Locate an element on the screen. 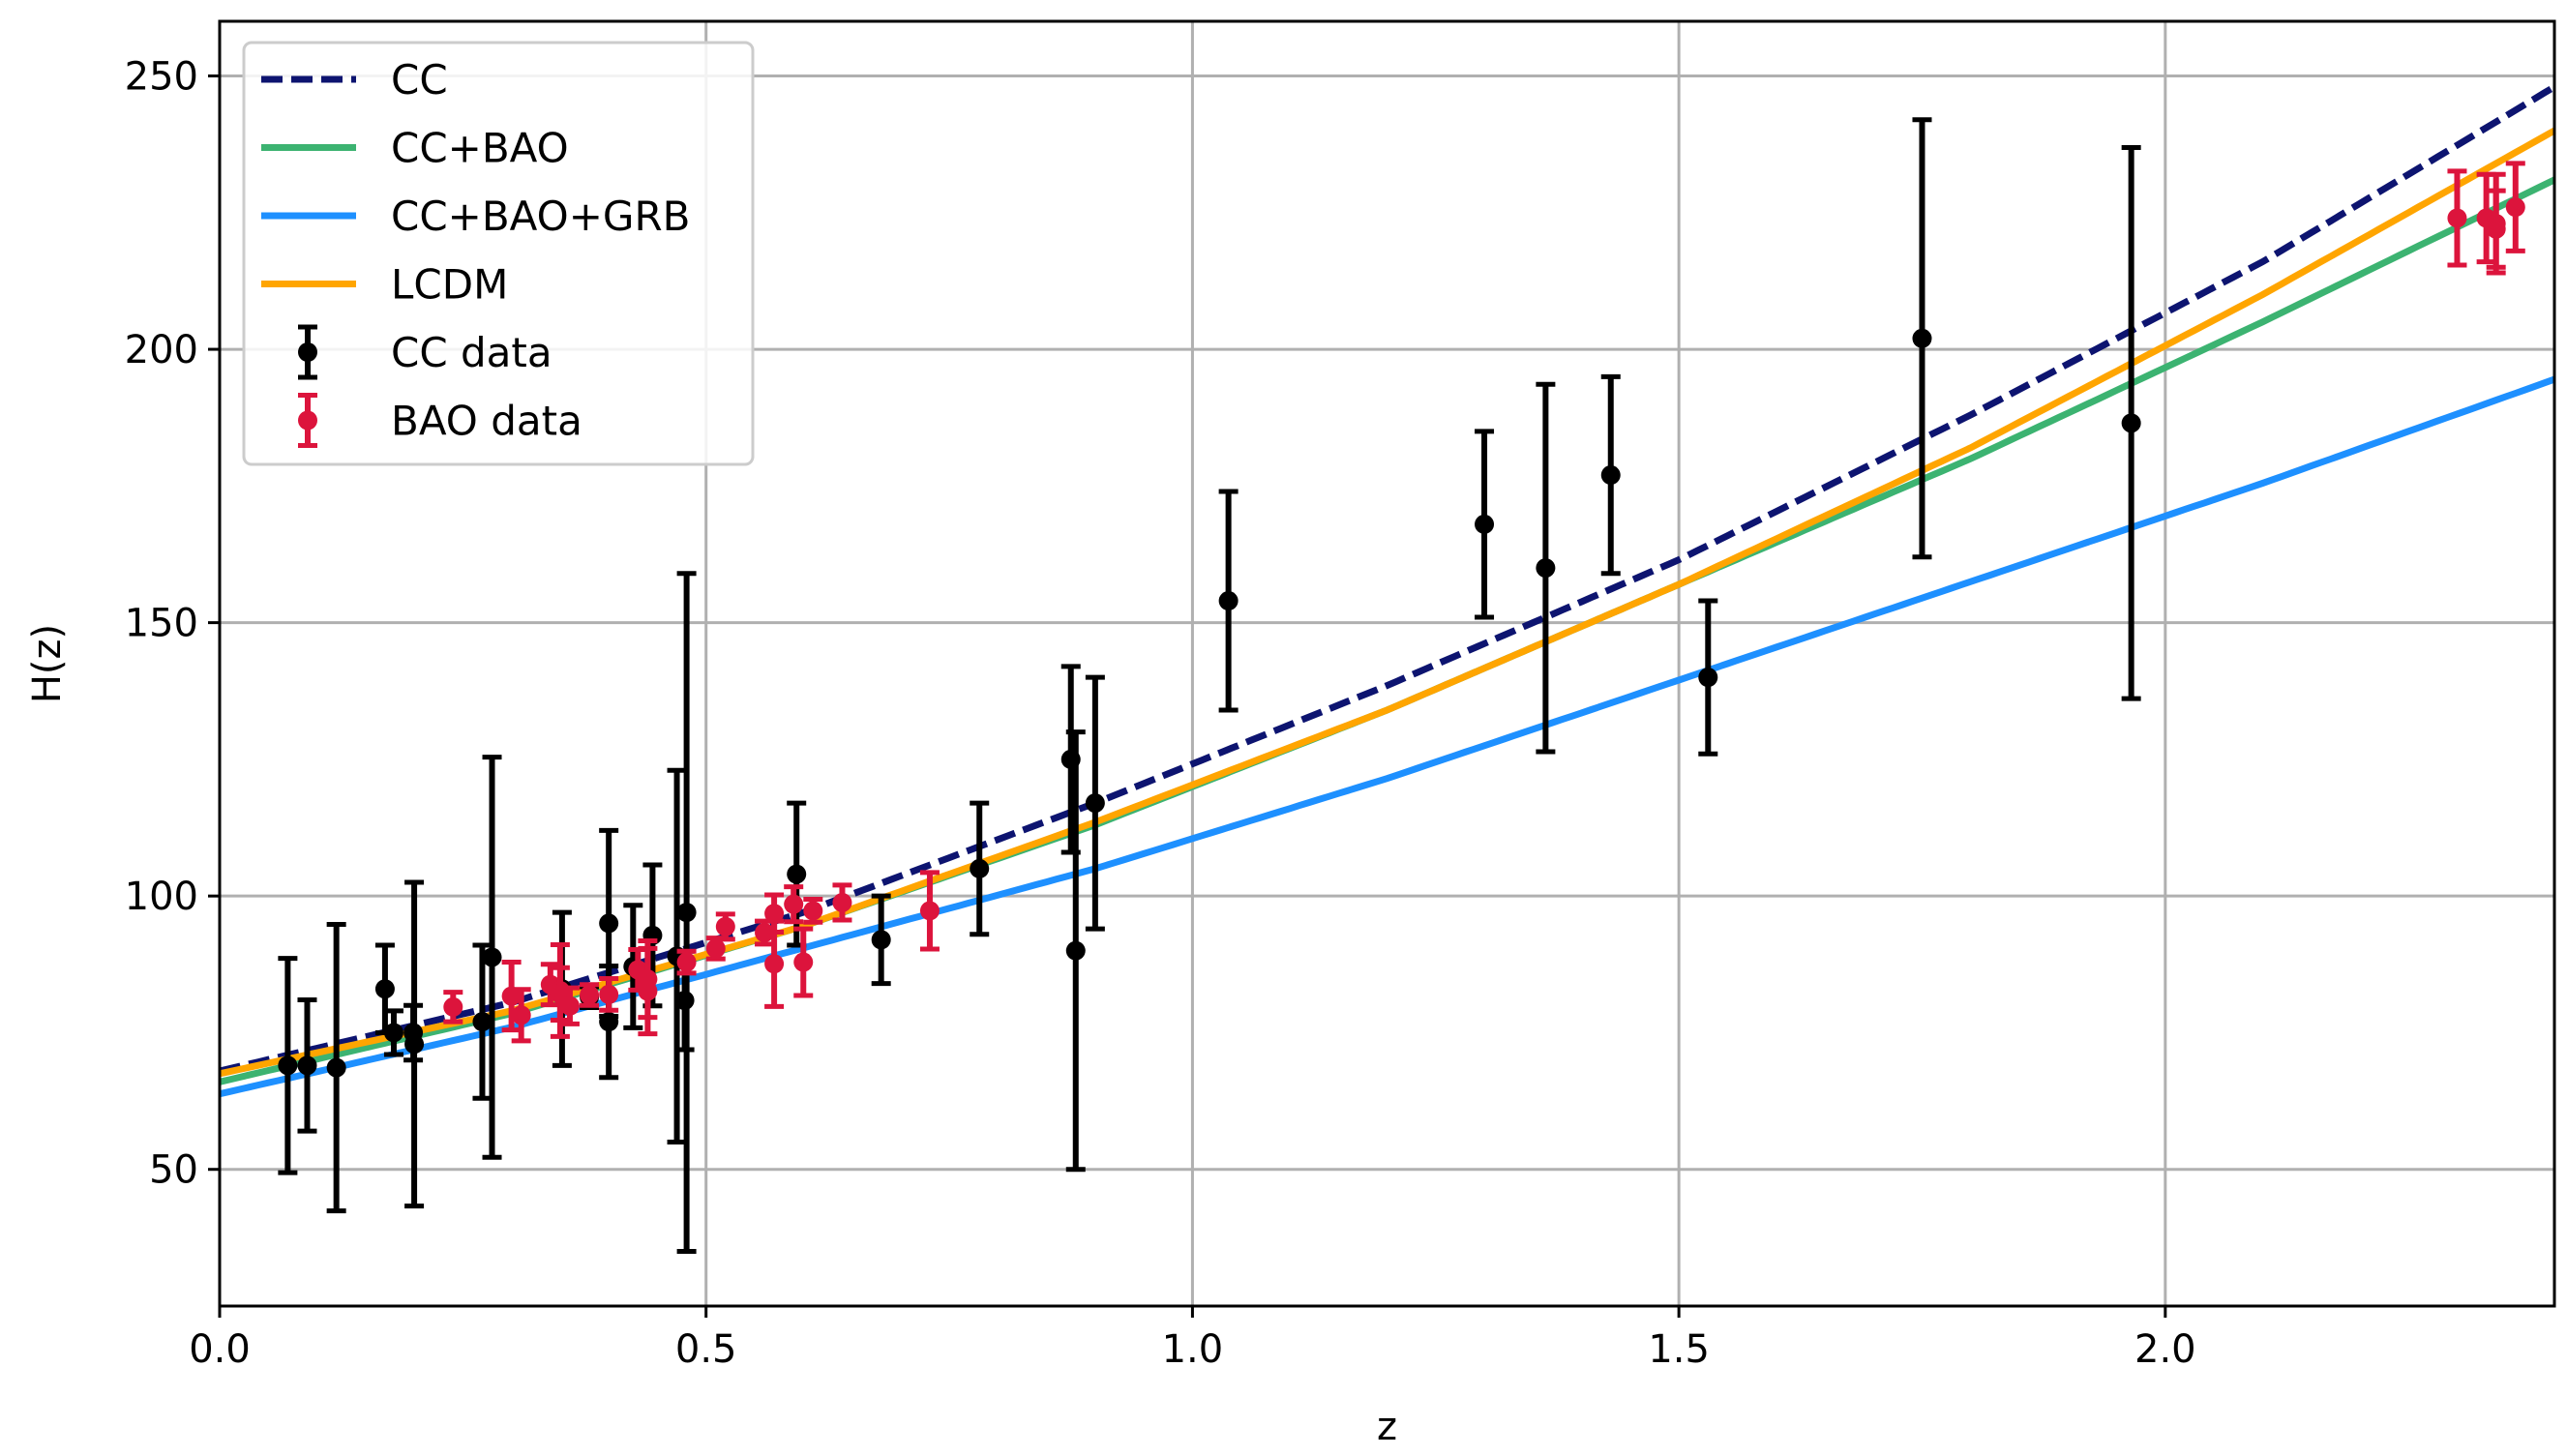 The image size is (2567, 1456). legend-label: CC is located at coordinates (420, 80).